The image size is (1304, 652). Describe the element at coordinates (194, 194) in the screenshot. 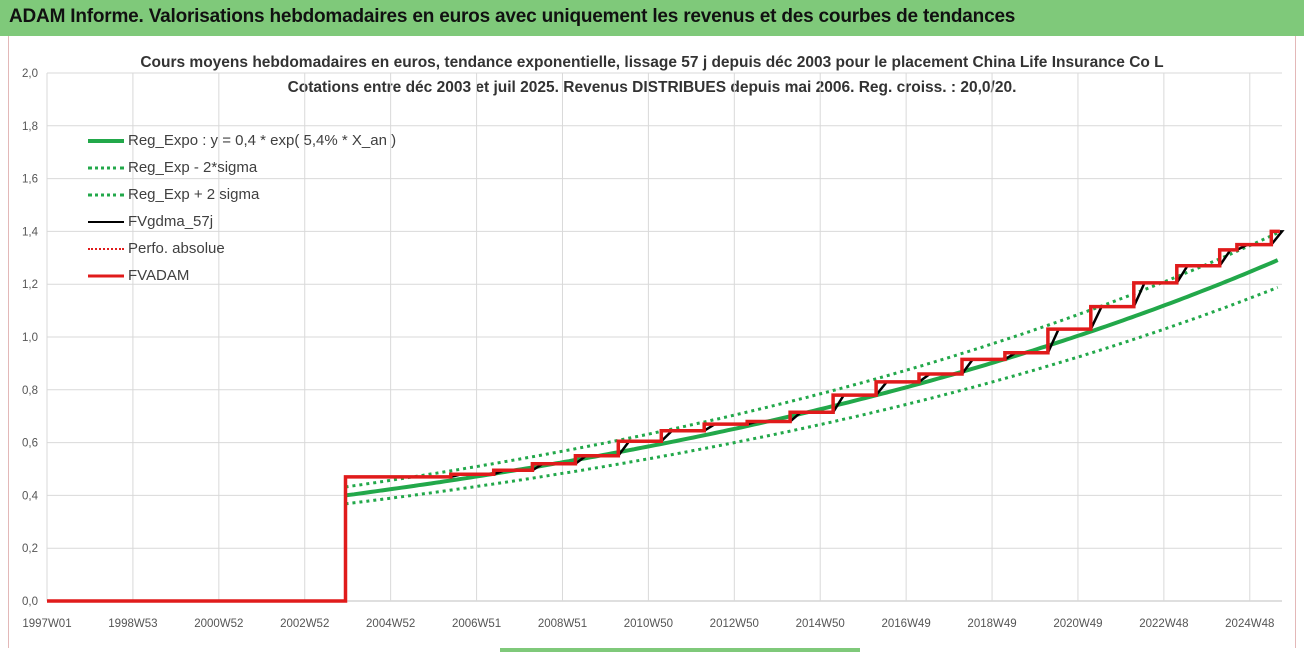

I see `legend-label: Reg_Exp + 2 sigma` at that location.